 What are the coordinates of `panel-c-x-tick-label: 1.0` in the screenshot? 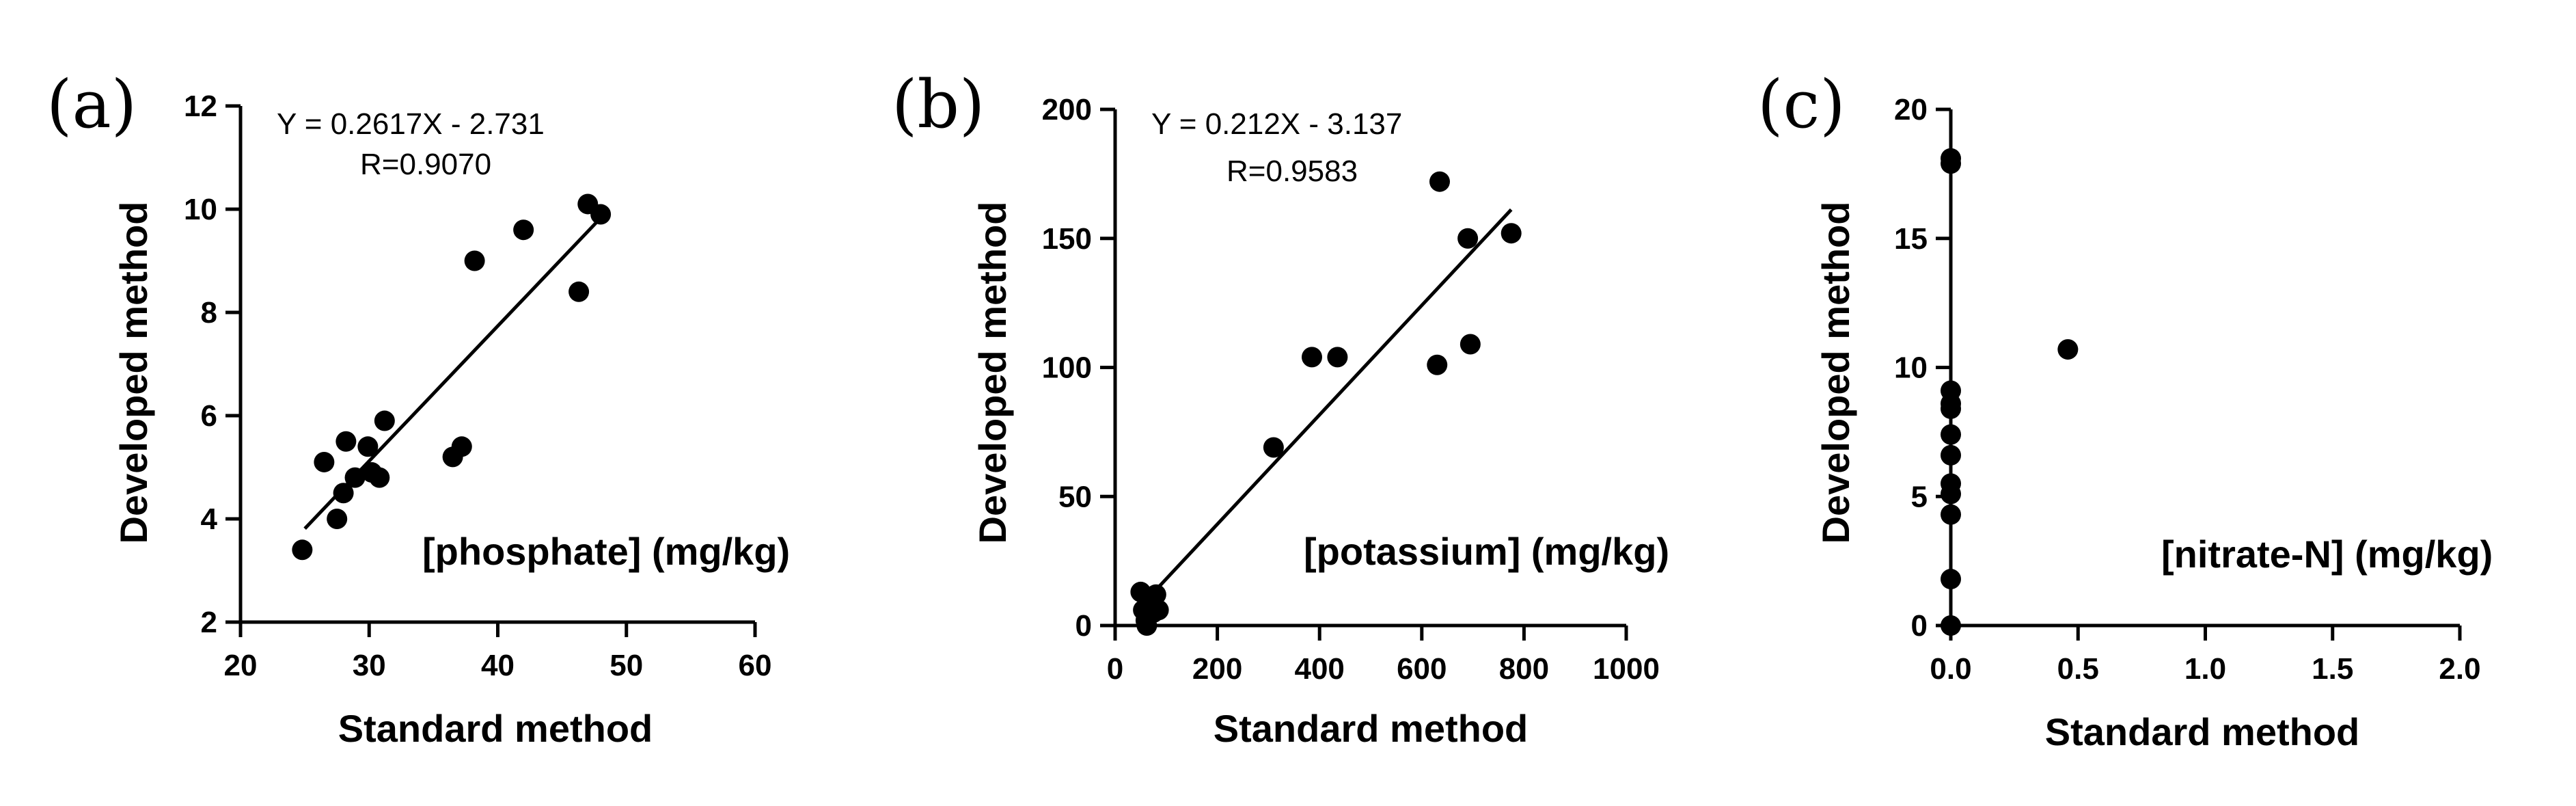 It's located at (2205, 669).